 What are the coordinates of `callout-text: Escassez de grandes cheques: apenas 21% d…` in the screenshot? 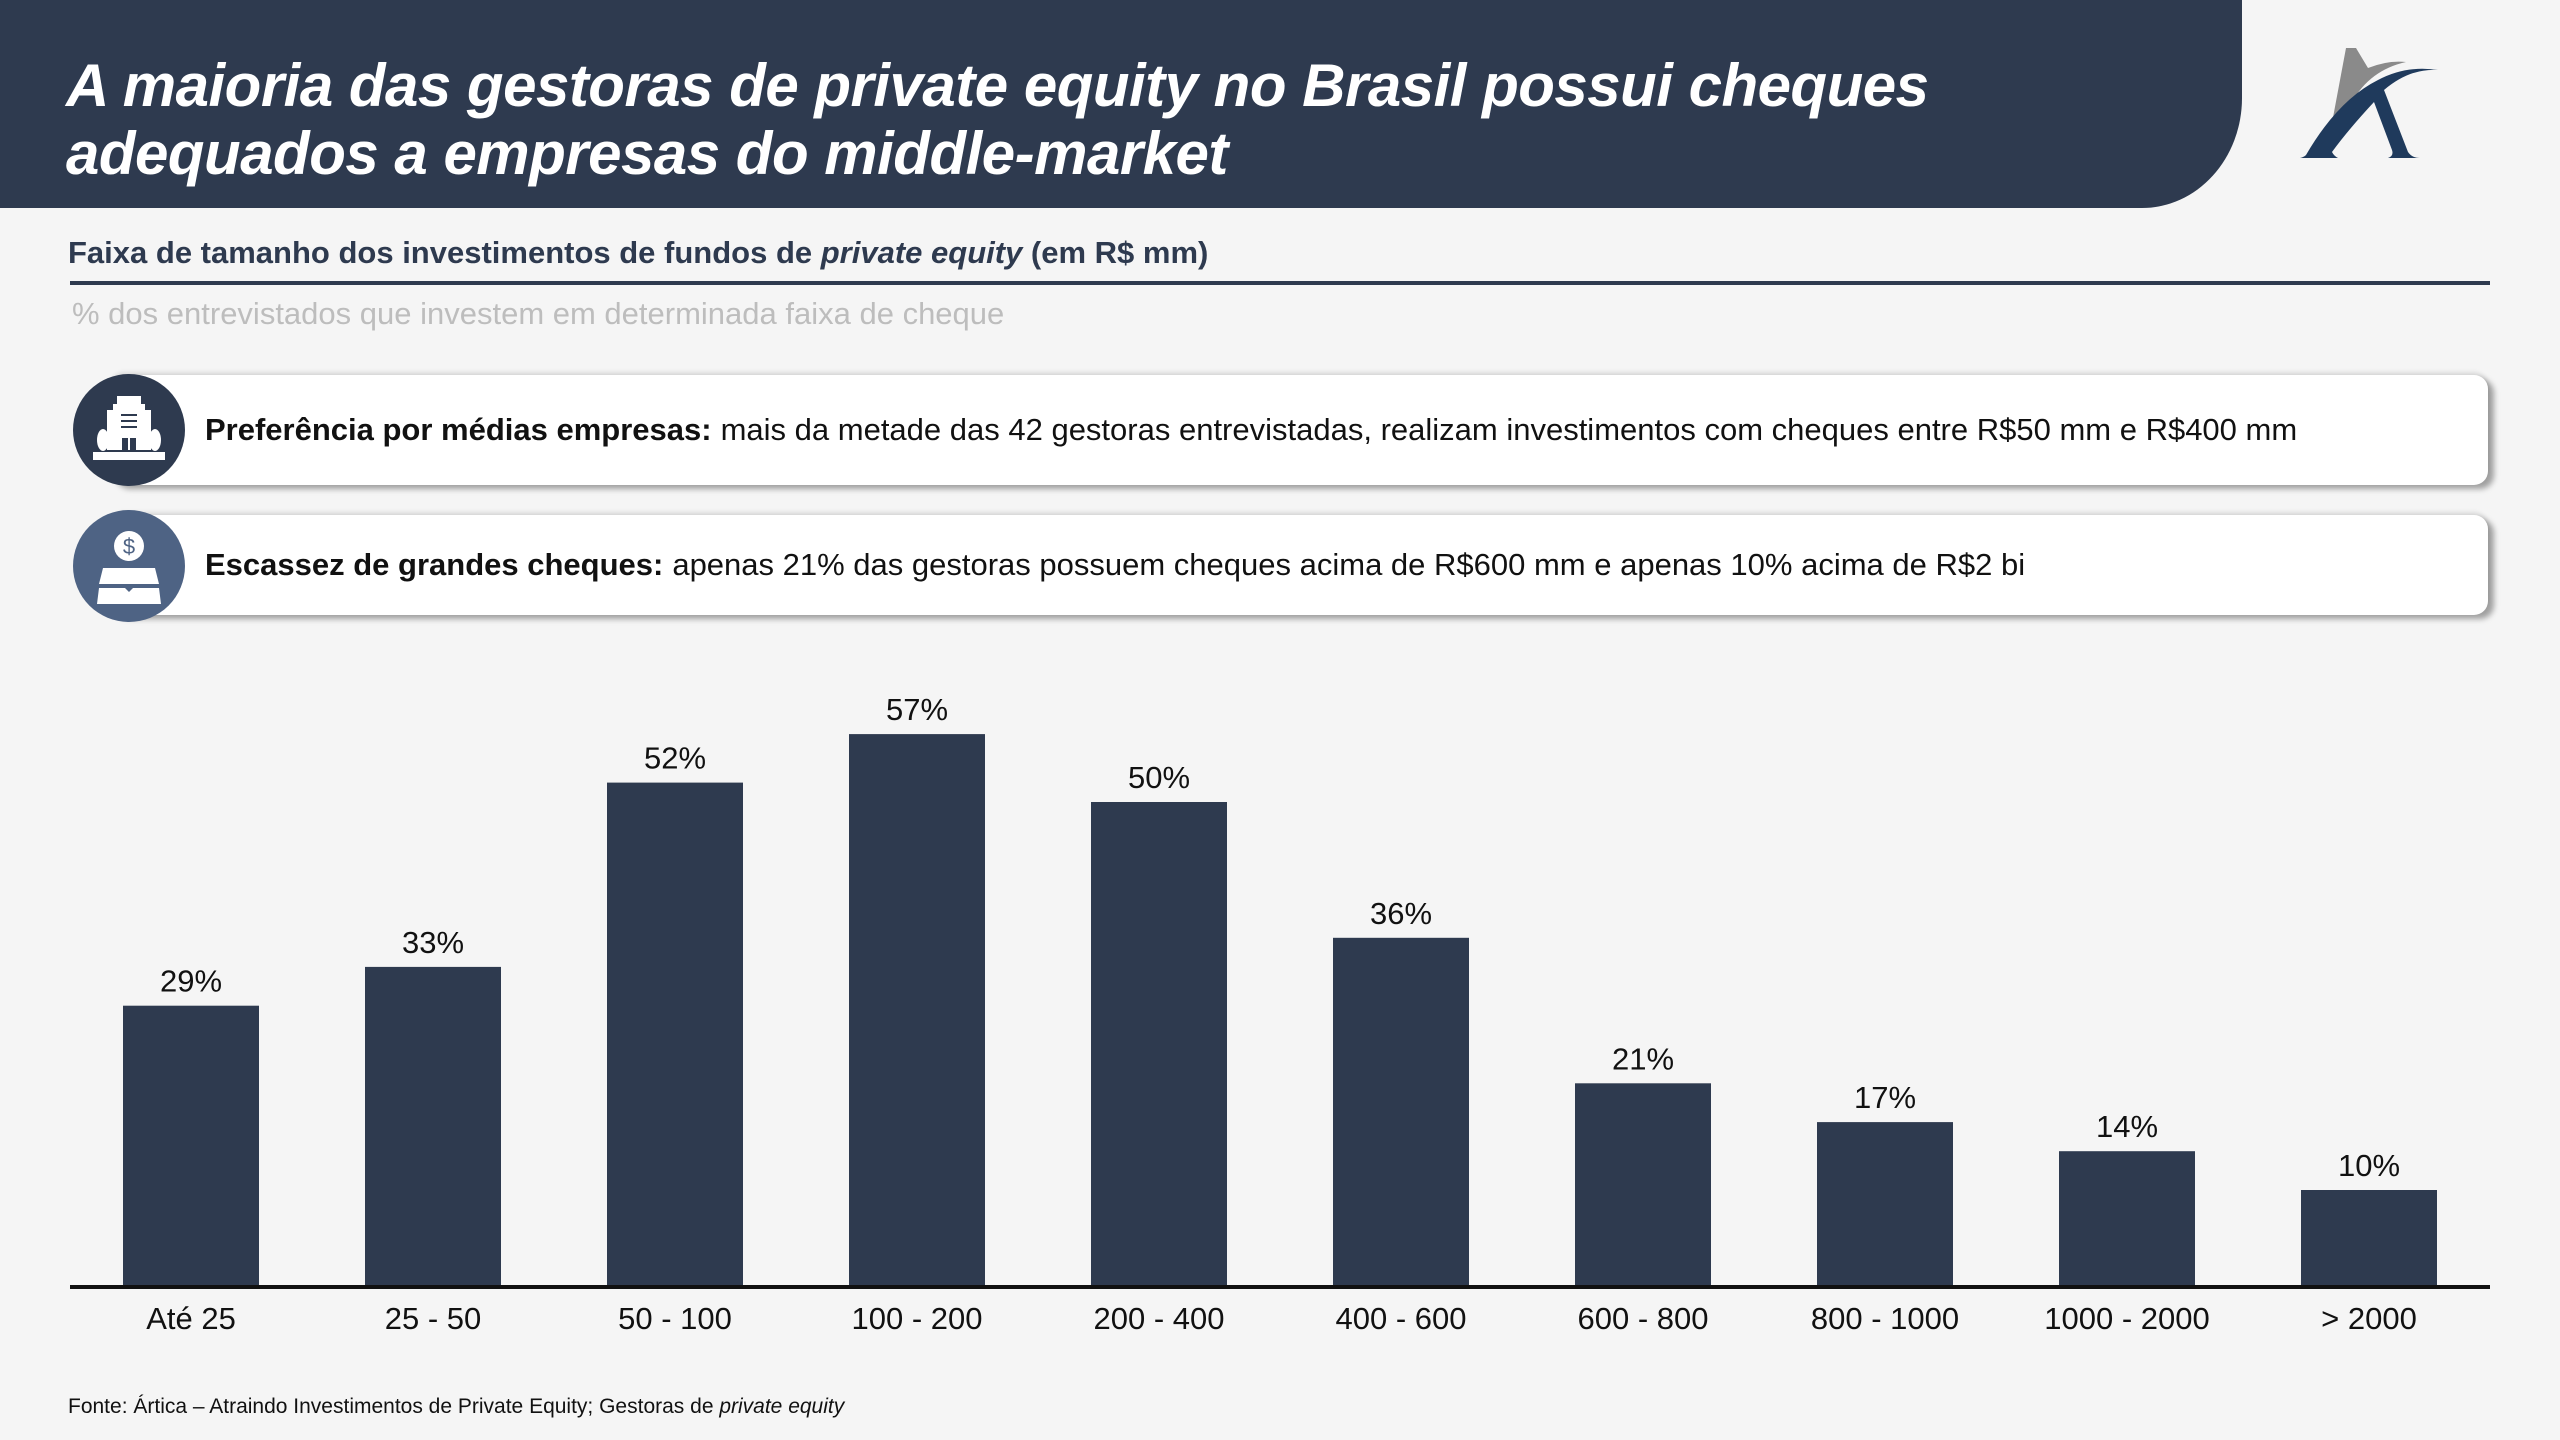 It's located at (1115, 565).